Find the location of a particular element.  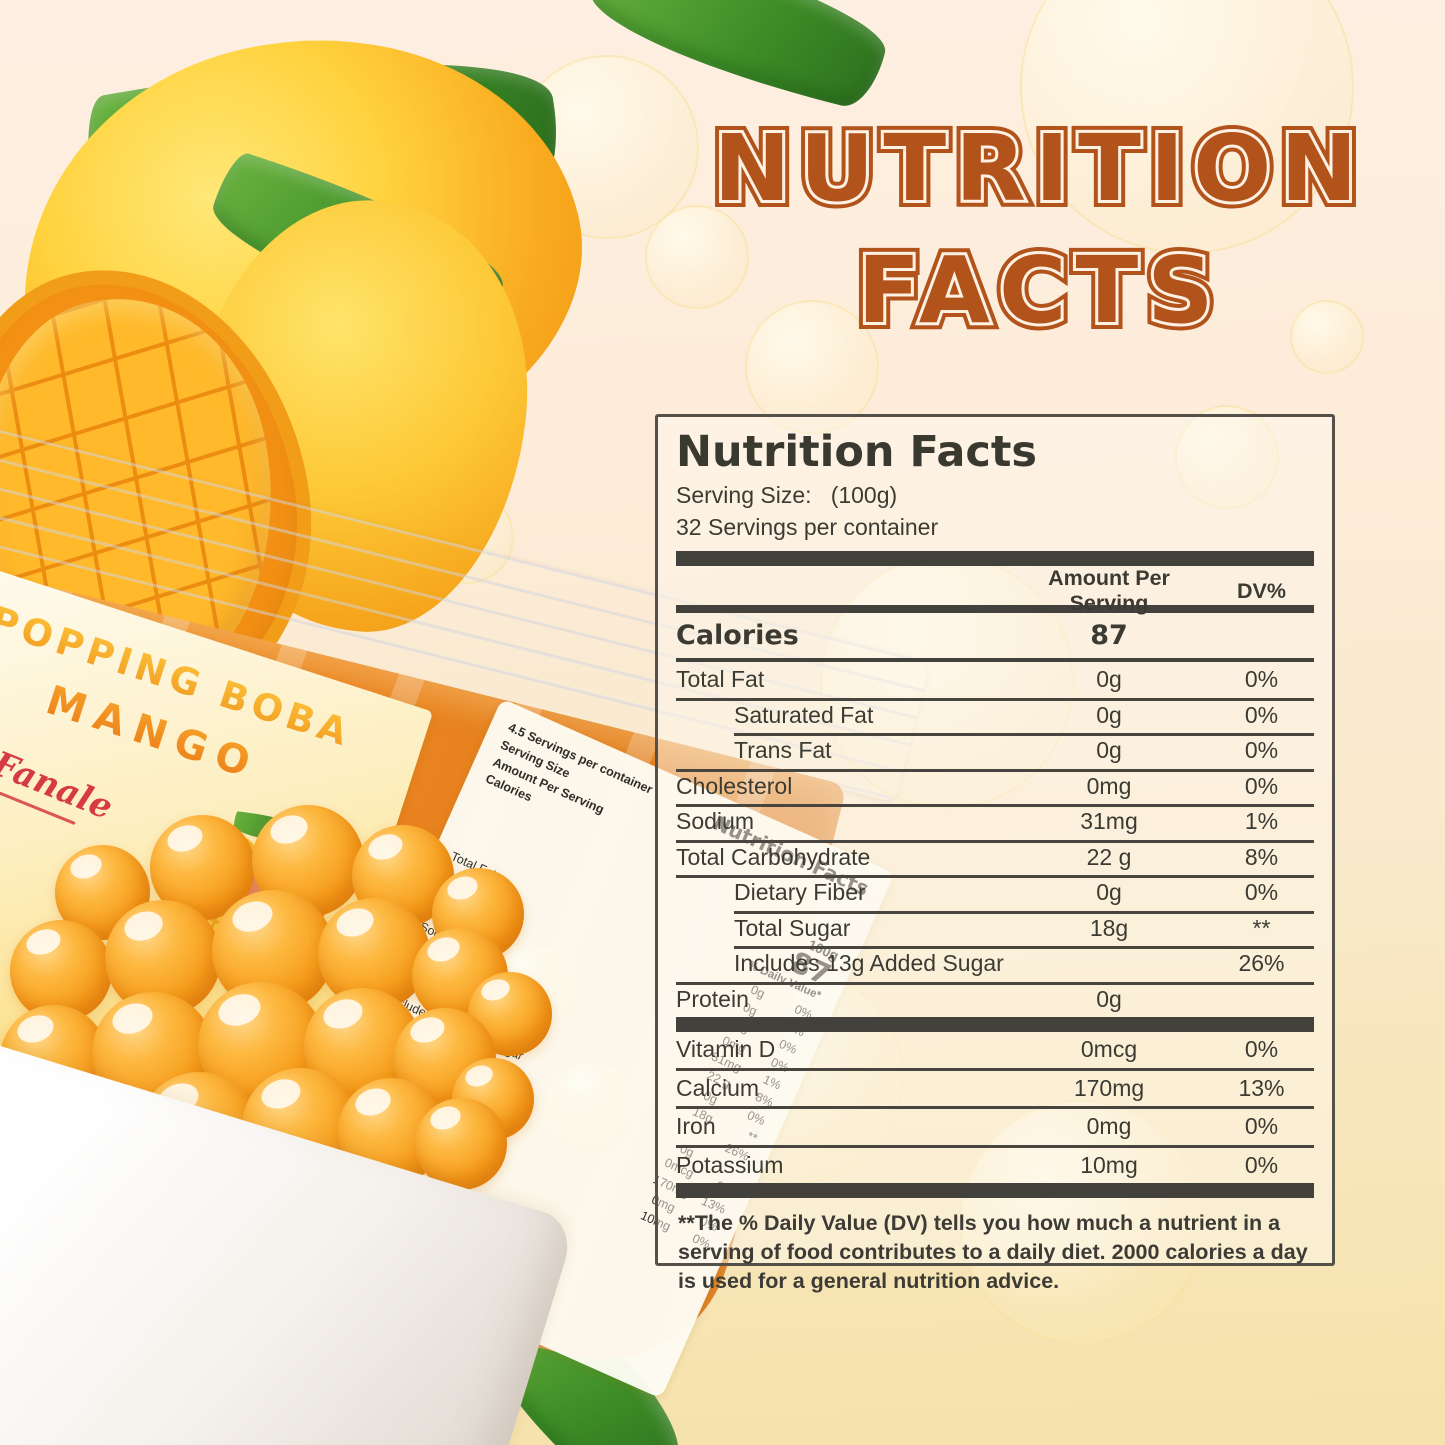

table-row: Total Fat 0g 0% is located at coordinates (977, 679).